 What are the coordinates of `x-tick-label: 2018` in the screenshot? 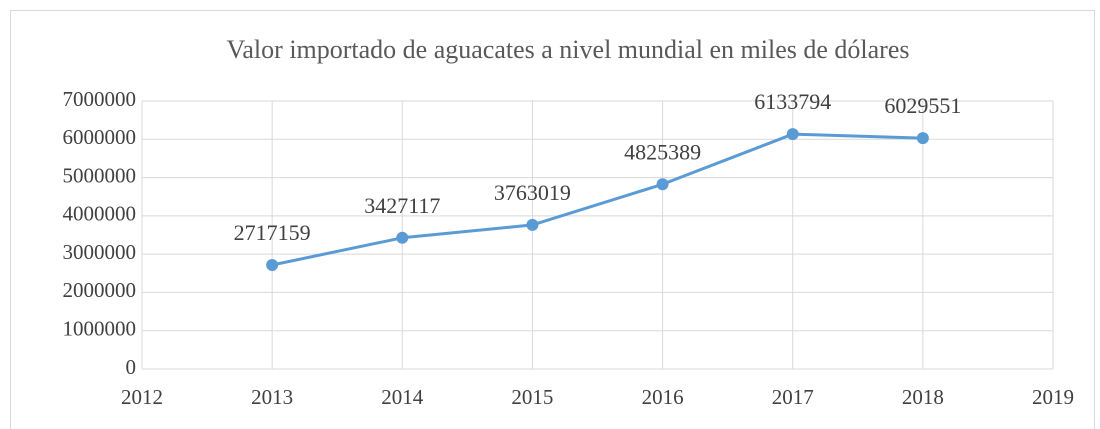 It's located at (923, 397).